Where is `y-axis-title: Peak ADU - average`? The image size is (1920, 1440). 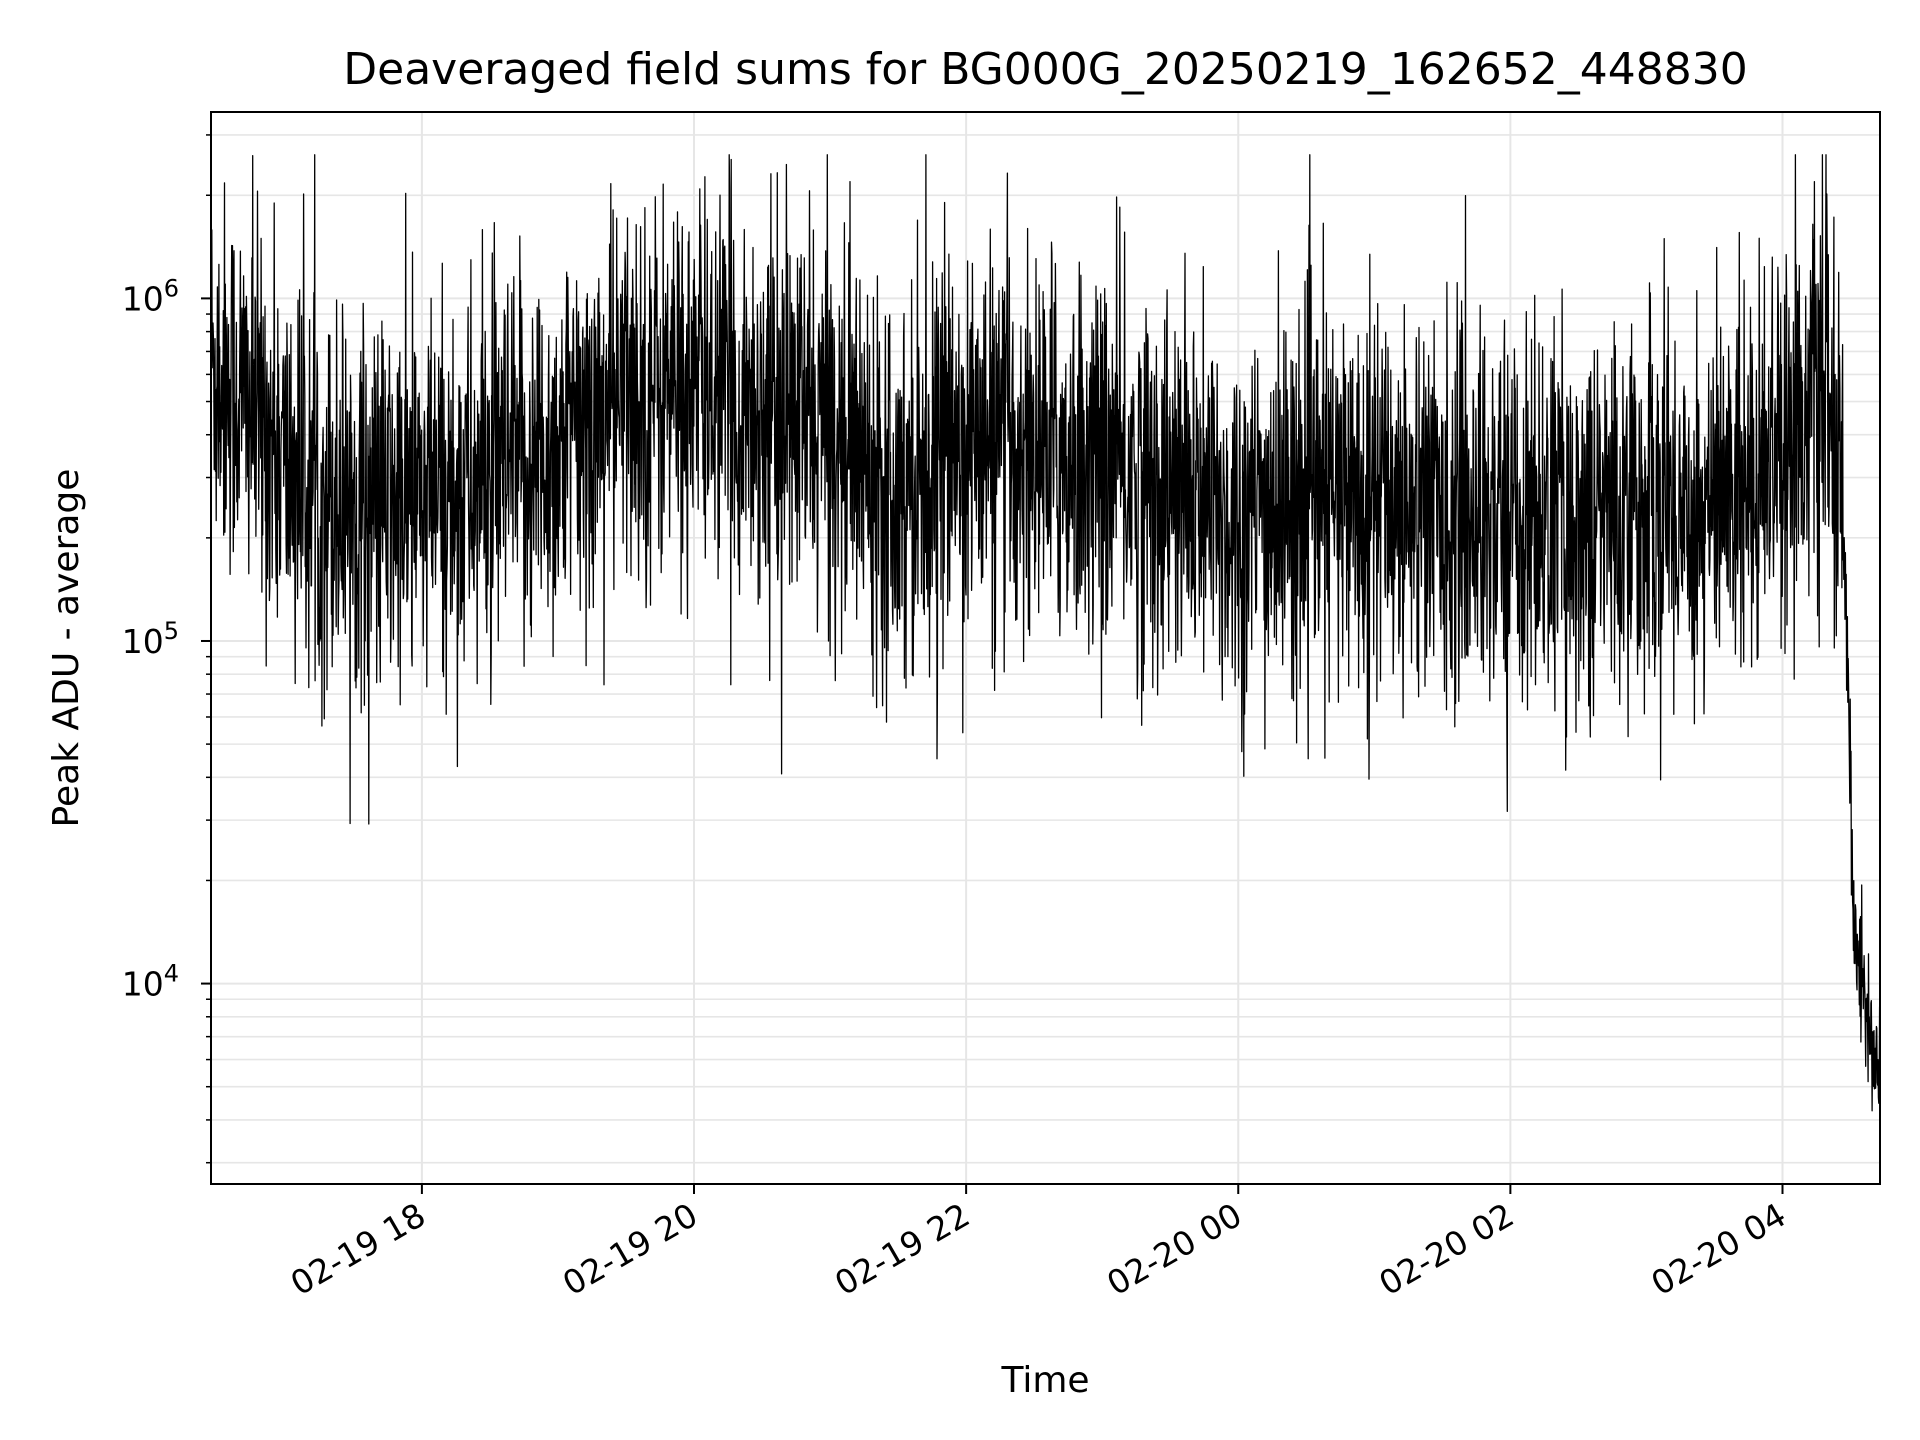 y-axis-title: Peak ADU - average is located at coordinates (66, 648).